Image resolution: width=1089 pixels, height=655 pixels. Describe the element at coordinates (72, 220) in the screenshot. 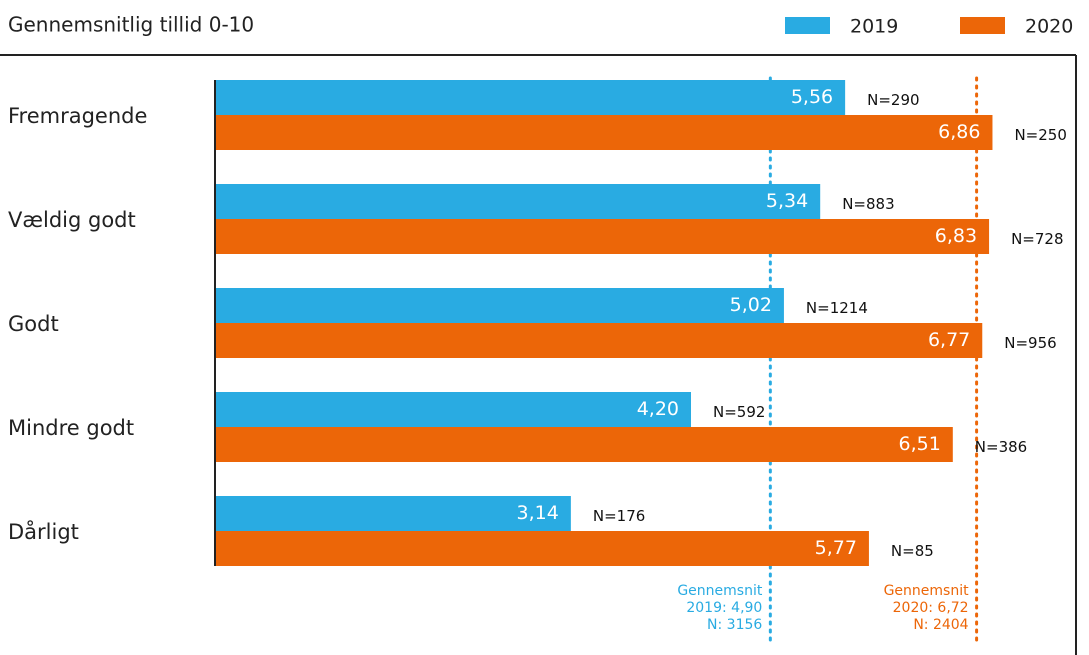

I see `category-label: Vældig godt` at that location.